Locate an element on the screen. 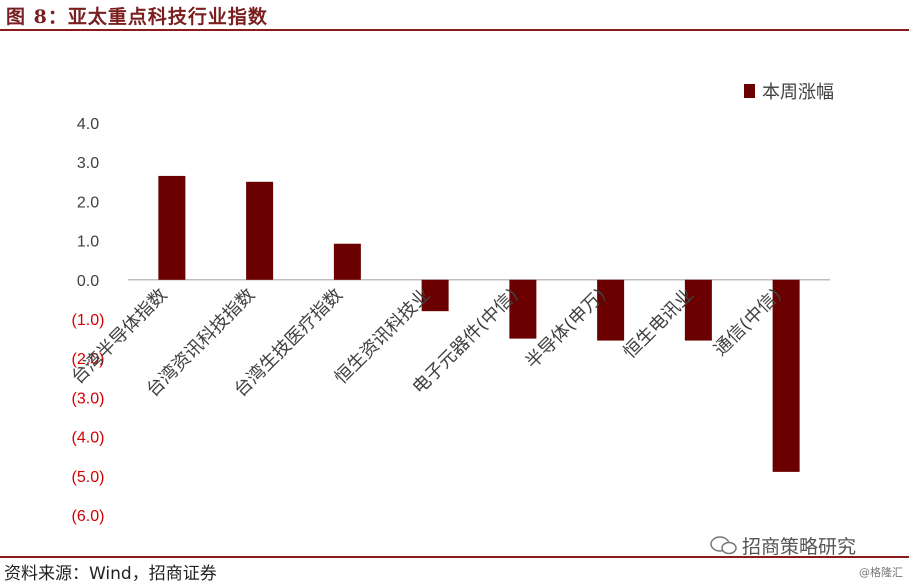  watermark: 招商策略研究 is located at coordinates (799, 547).